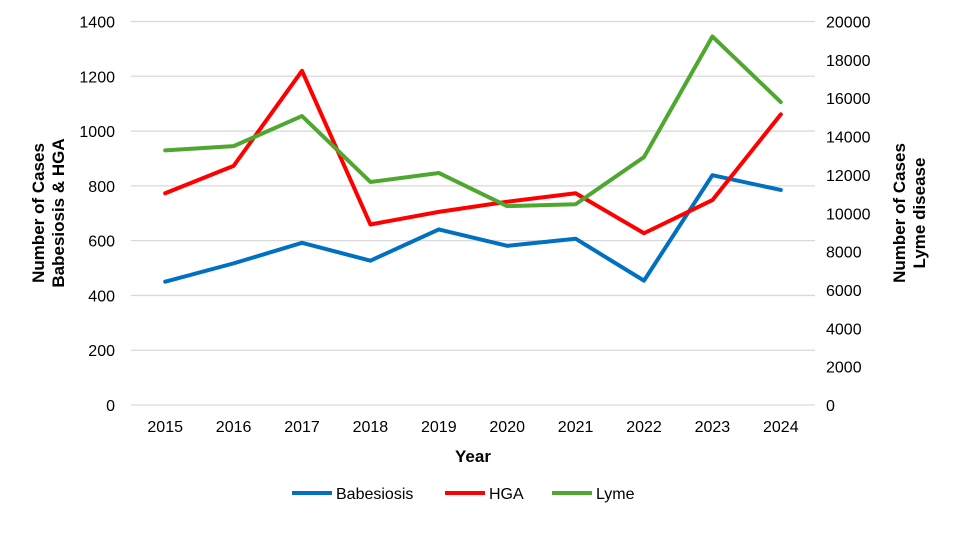  I want to click on x-tick-label: 2016, so click(234, 427).